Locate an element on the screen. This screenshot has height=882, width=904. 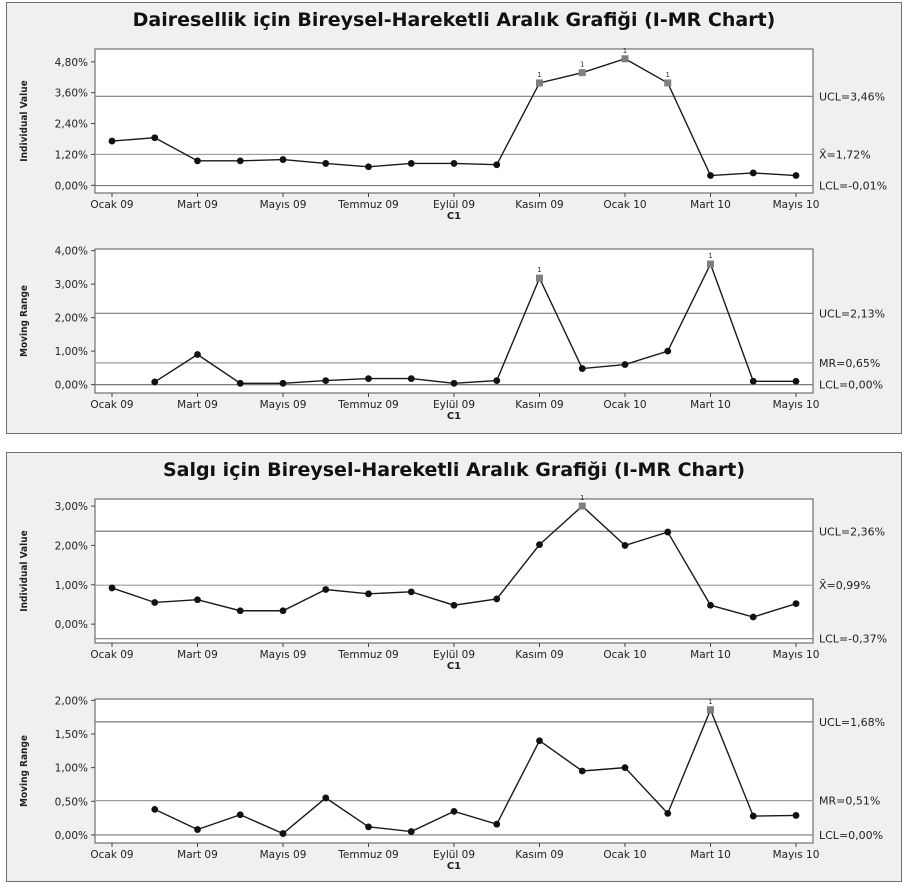
lcl-label: LCL=-0,01% is located at coordinates (853, 186).